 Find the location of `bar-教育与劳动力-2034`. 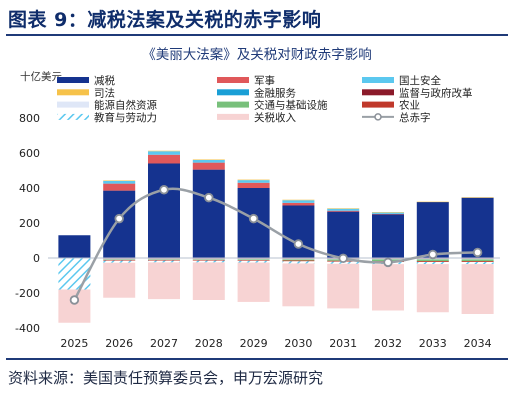

bar-教育与劳动力-2034 is located at coordinates (477, 263).